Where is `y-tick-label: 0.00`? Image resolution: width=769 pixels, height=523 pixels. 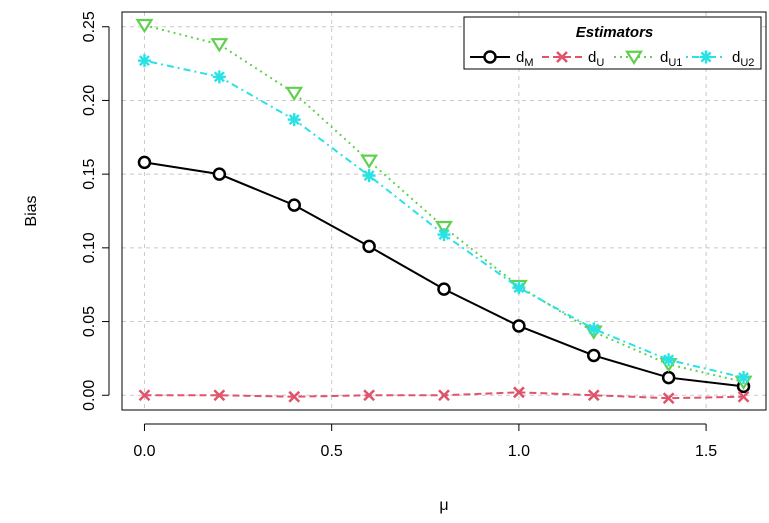
y-tick-label: 0.00 is located at coordinates (89, 395).